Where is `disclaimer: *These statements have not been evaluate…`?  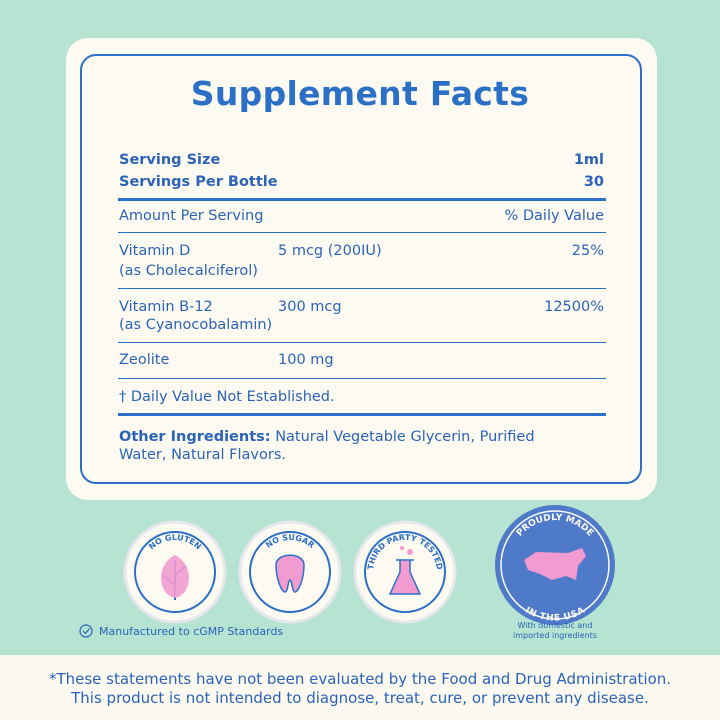
disclaimer: *These statements have not been evaluate… is located at coordinates (360, 679).